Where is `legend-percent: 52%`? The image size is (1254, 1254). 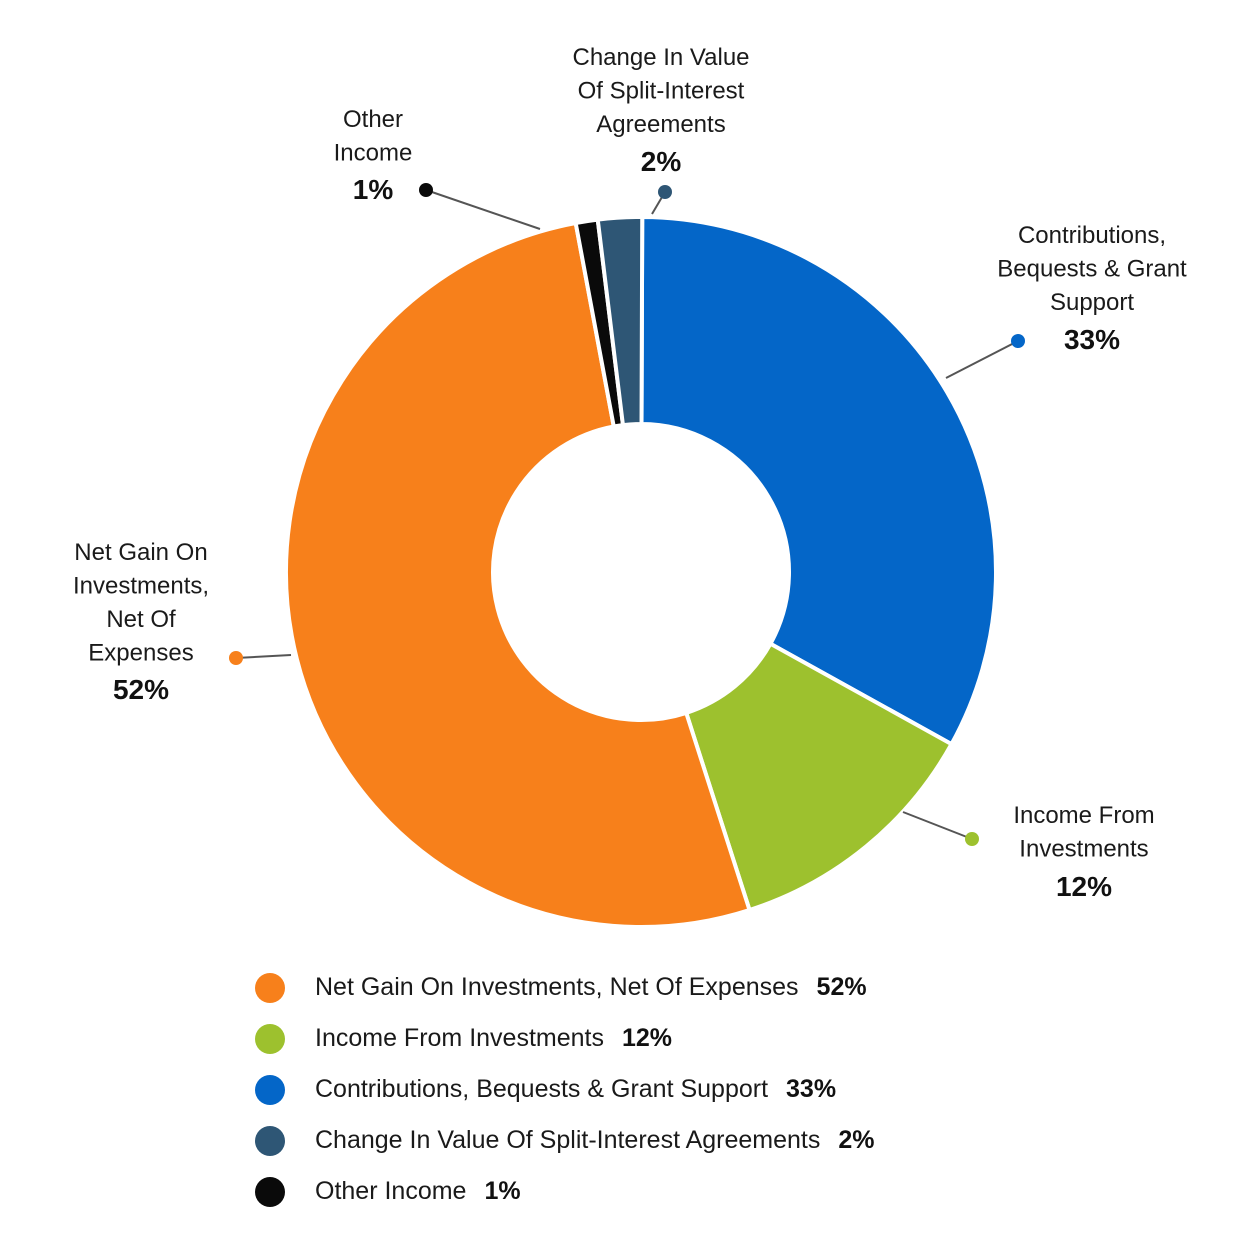 legend-percent: 52% is located at coordinates (841, 987).